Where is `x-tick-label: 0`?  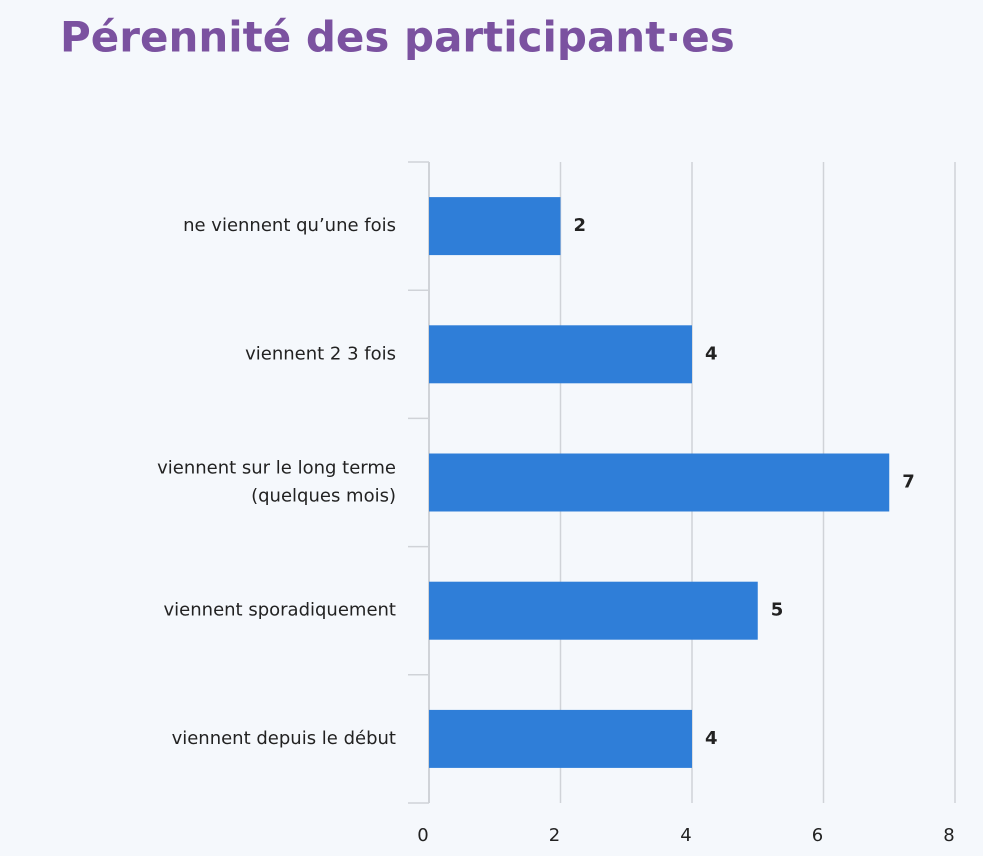
x-tick-label: 0 is located at coordinates (422, 835).